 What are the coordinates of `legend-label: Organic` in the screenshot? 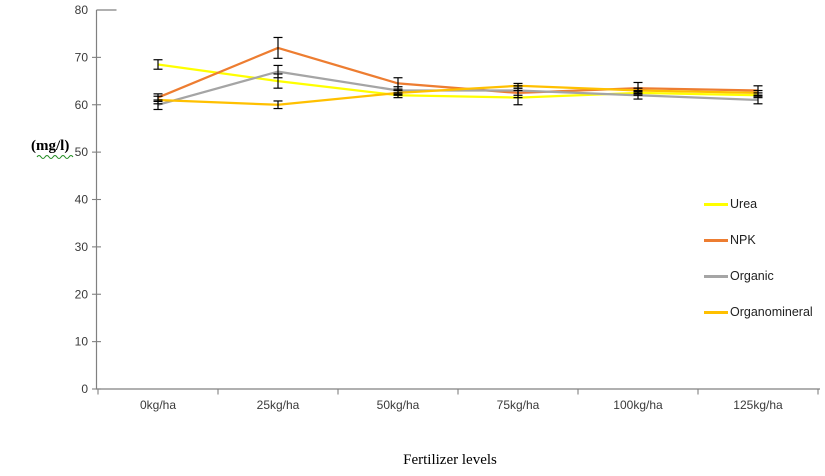 It's located at (752, 276).